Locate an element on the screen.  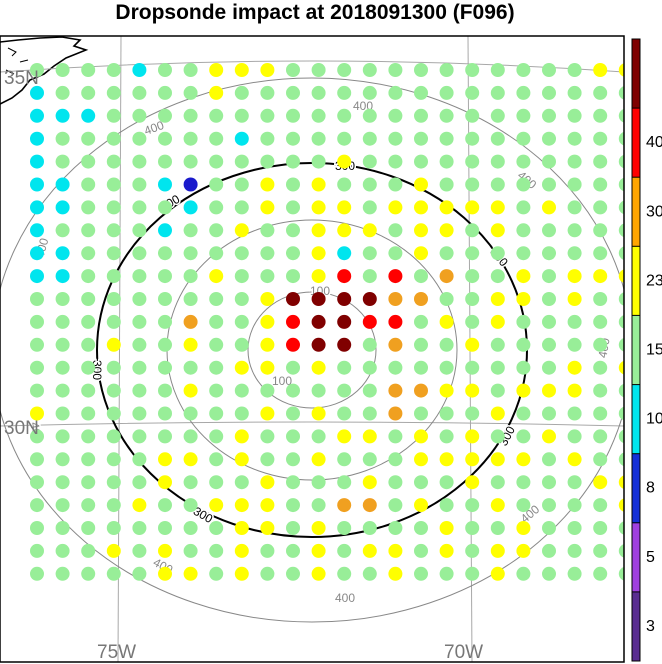
dot-r16-c13 is located at coordinates (369, 436).